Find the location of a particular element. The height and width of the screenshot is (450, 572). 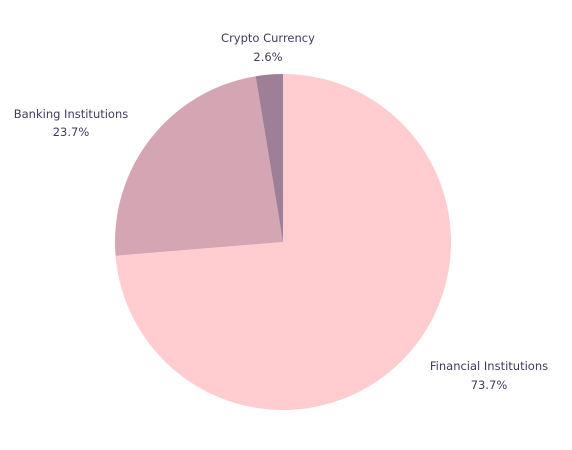

slice-label-financial-institutions: Financial Institutions is located at coordinates (489, 366).